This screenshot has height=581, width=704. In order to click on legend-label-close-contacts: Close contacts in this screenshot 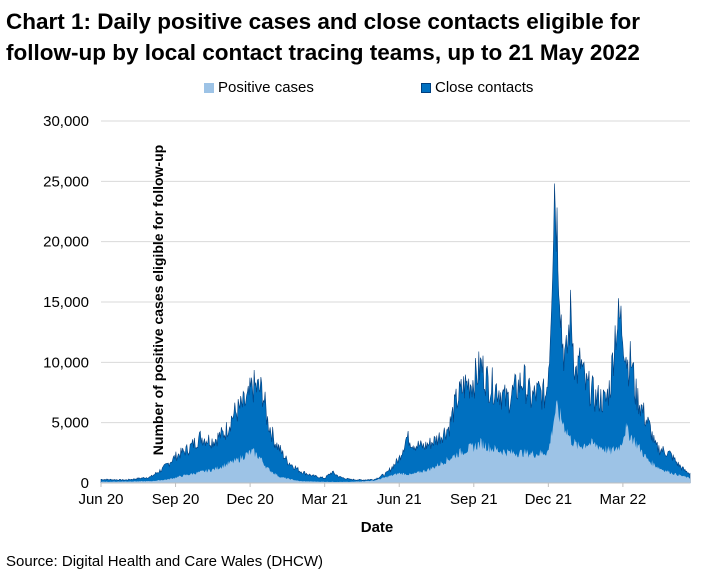, I will do `click(484, 87)`.